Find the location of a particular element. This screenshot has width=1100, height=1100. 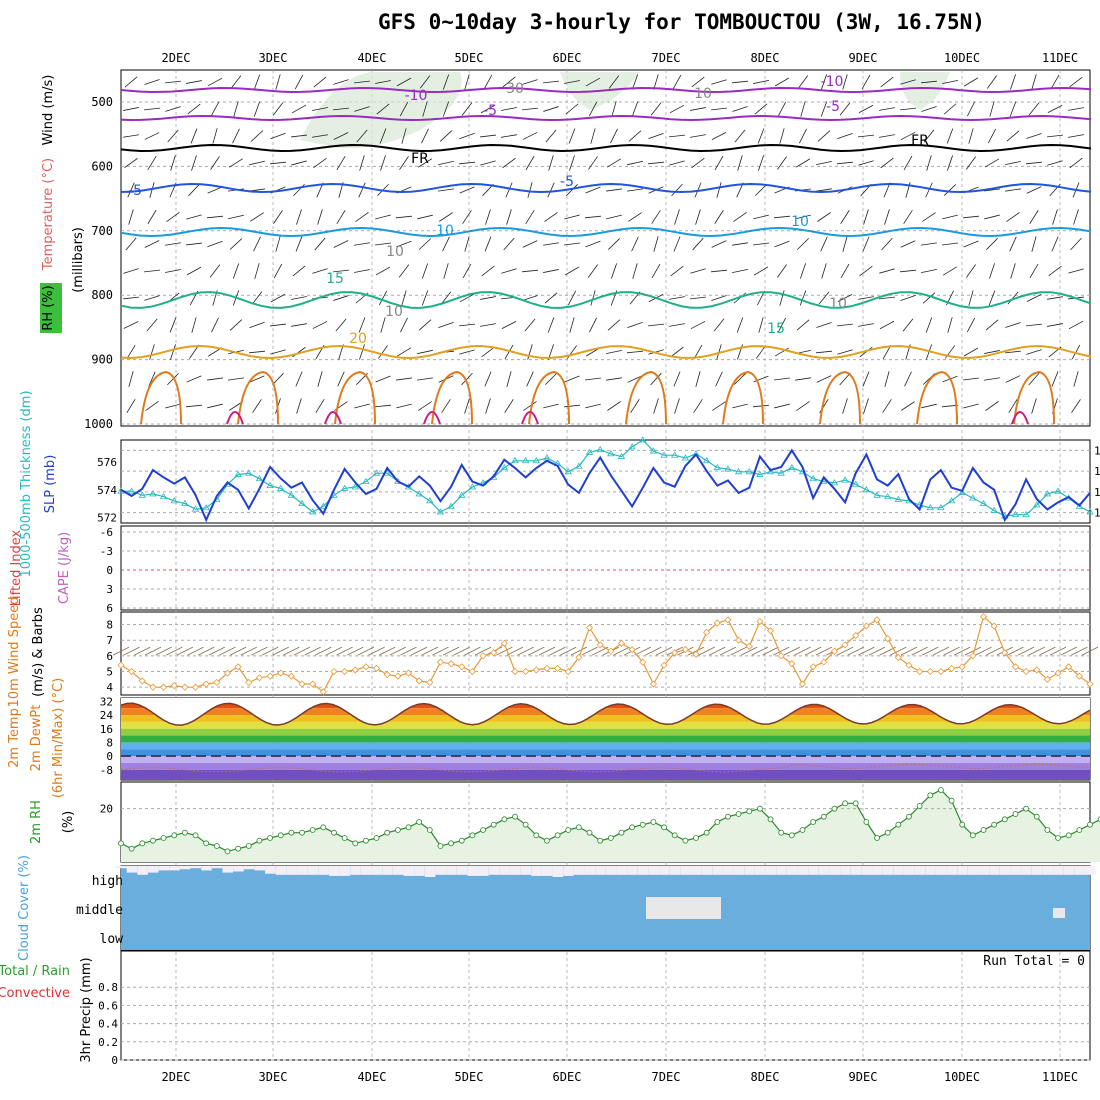

top-day-label: 5DEC is located at coordinates (469, 58).